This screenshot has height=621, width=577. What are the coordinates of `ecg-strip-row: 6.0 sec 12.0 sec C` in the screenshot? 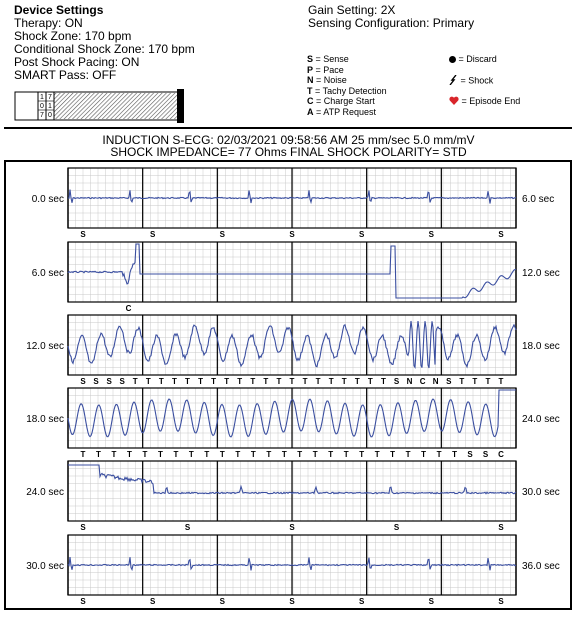 It's located at (296, 277).